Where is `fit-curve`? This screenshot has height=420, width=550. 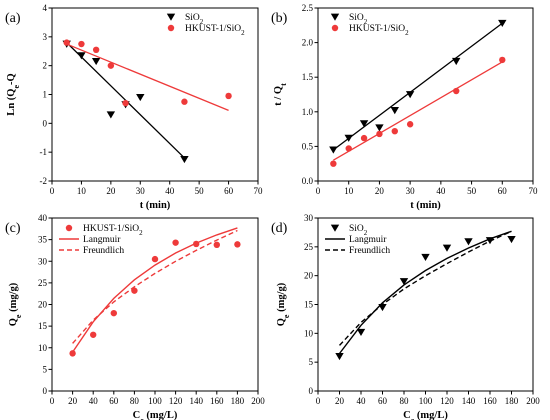 fit-curve is located at coordinates (155, 286).